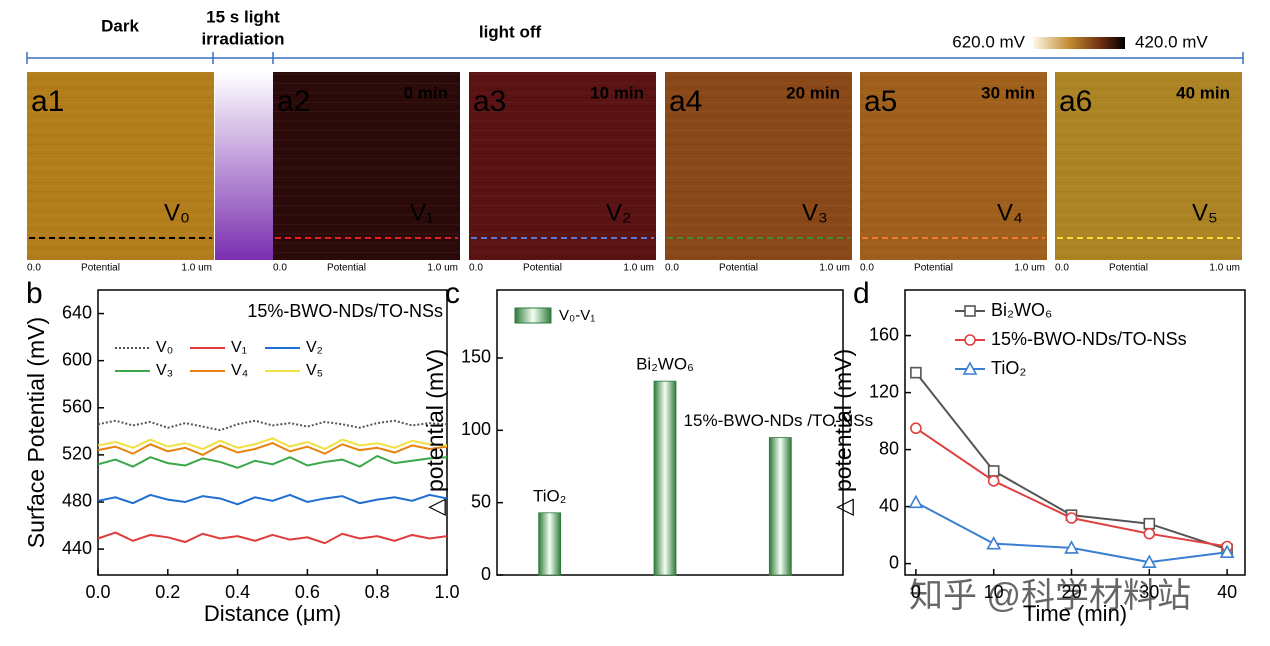 This screenshot has height=646, width=1270. I want to click on legend-label: V₁, so click(239, 347).